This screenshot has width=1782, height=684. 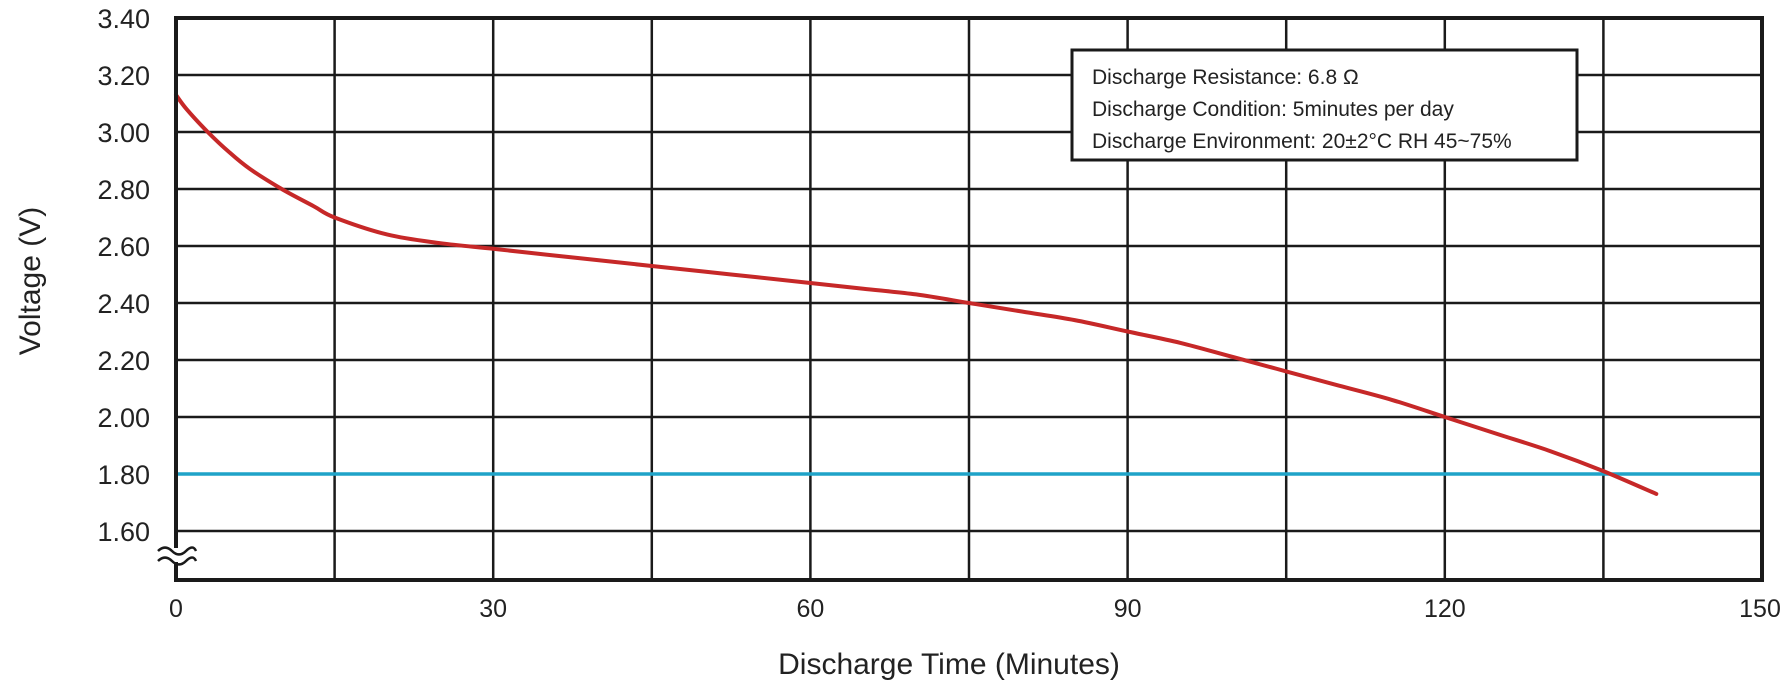 What do you see at coordinates (123, 275) in the screenshot?
I see `y-tick-labels: 1.60 1.80 2.00 2.20 2.40 2.60 2.80 3.00 3.20 3.40` at bounding box center [123, 275].